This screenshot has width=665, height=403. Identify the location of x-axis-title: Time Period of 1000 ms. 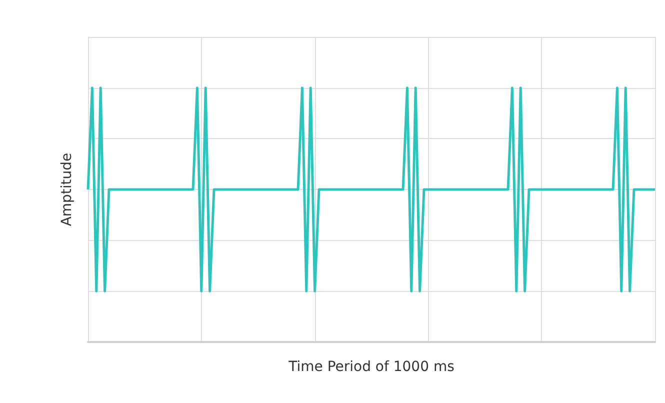
(371, 367).